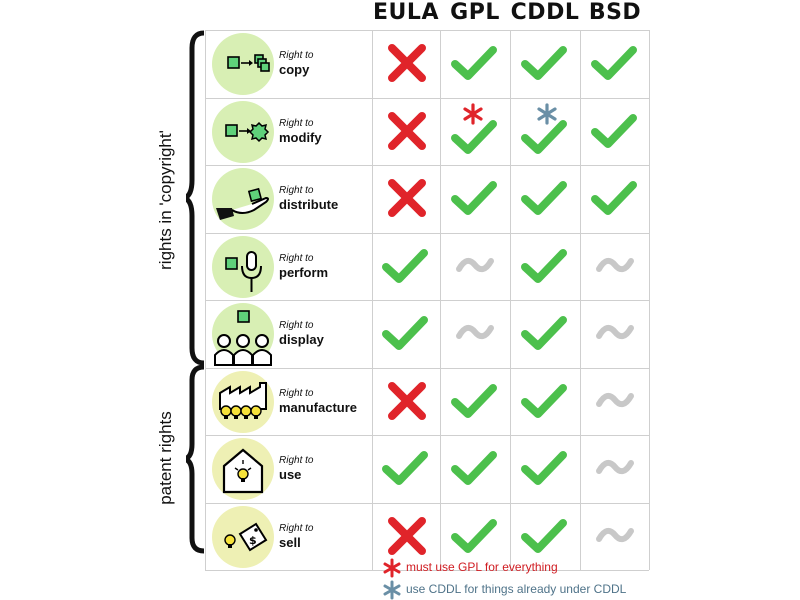  Describe the element at coordinates (290, 542) in the screenshot. I see `right-name: sell` at that location.